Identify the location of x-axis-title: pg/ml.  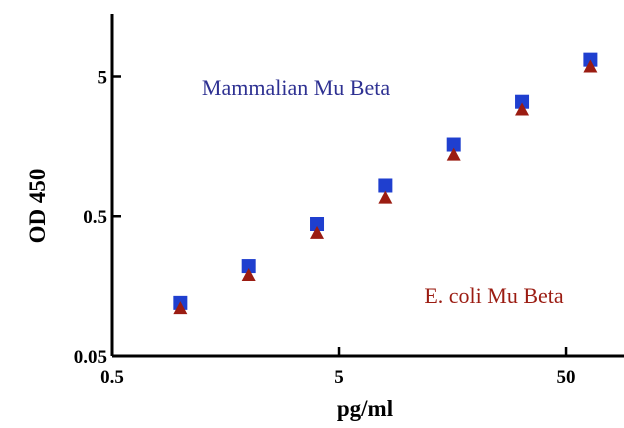
(365, 408).